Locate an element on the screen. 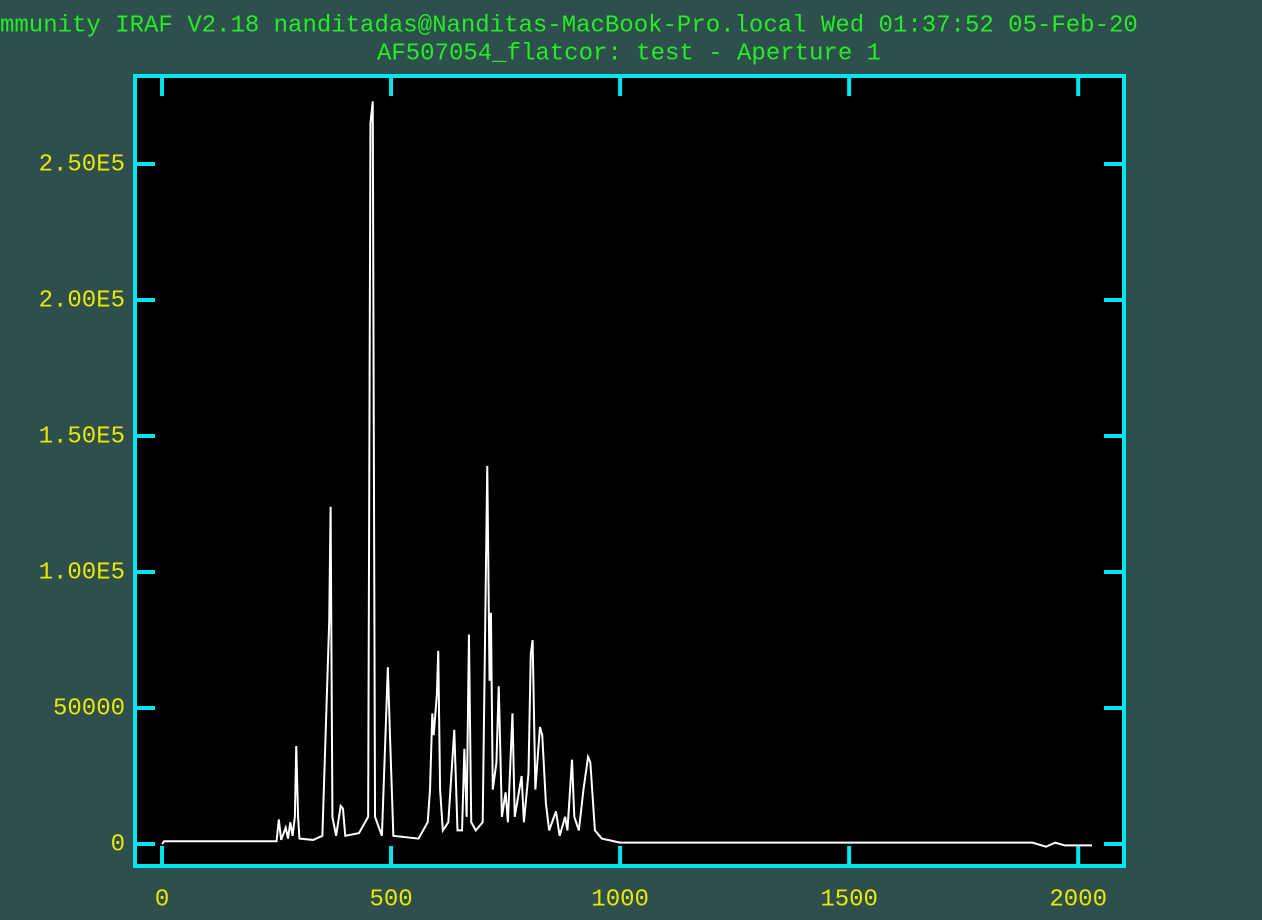 The width and height of the screenshot is (1262, 920). y-tick-label: 2.00E5 is located at coordinates (82, 300).